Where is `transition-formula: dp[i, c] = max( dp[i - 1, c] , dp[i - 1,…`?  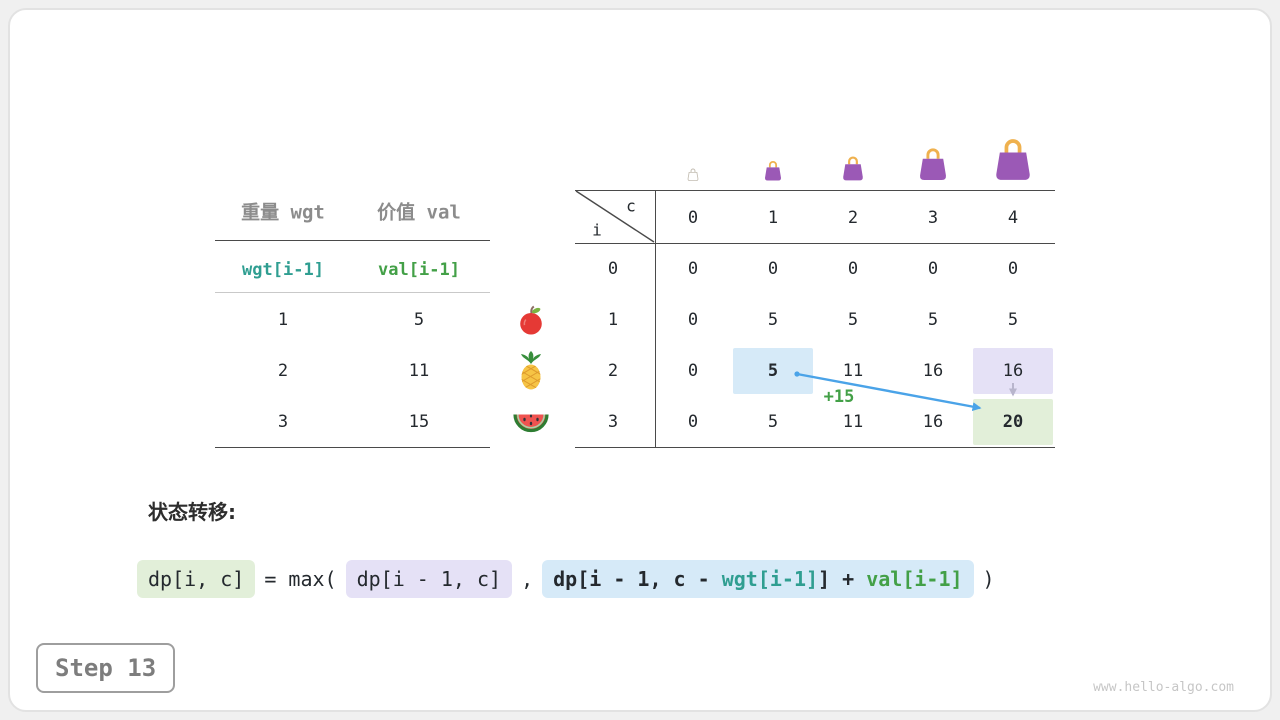
transition-formula: dp[i, c] = max( dp[i - 1, c] , dp[i - 1,… is located at coordinates (566, 579).